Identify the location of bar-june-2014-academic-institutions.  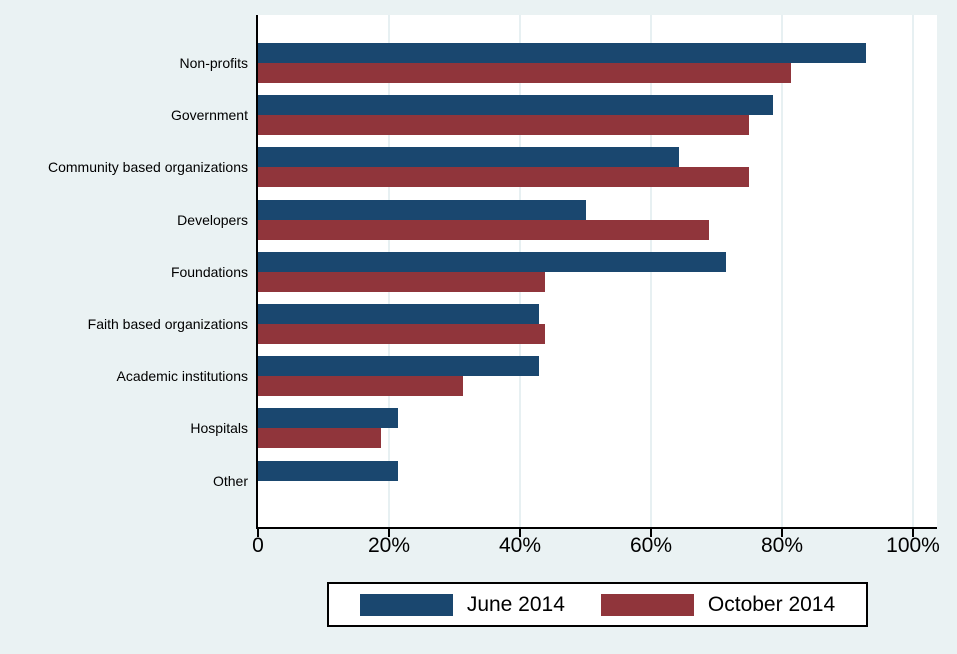
(398, 366).